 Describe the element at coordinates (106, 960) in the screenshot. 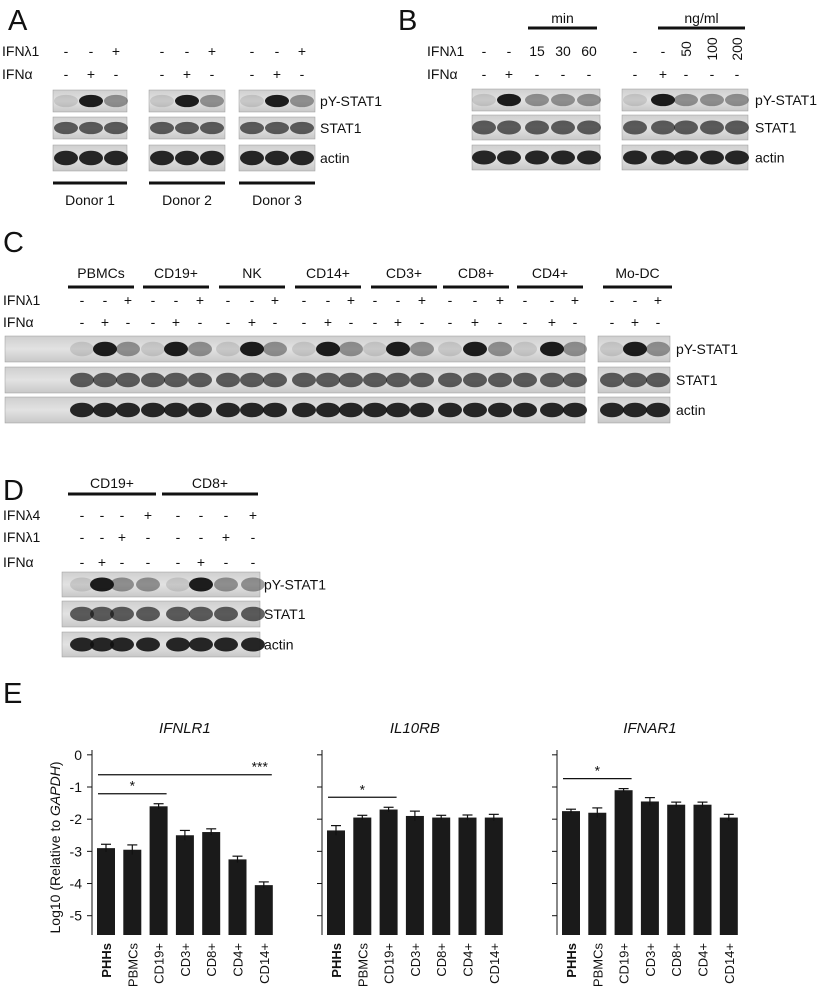

I see `x-tick-label: PHHs` at that location.